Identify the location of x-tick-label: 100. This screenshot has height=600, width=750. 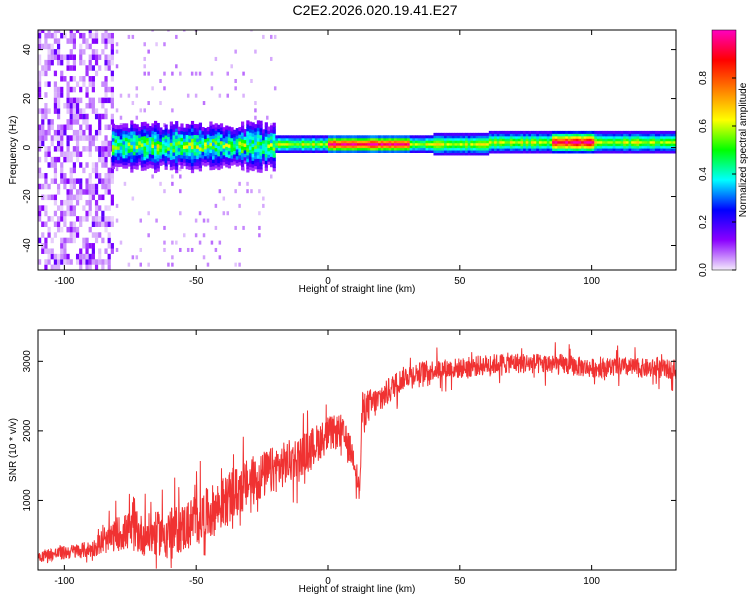
(591, 581).